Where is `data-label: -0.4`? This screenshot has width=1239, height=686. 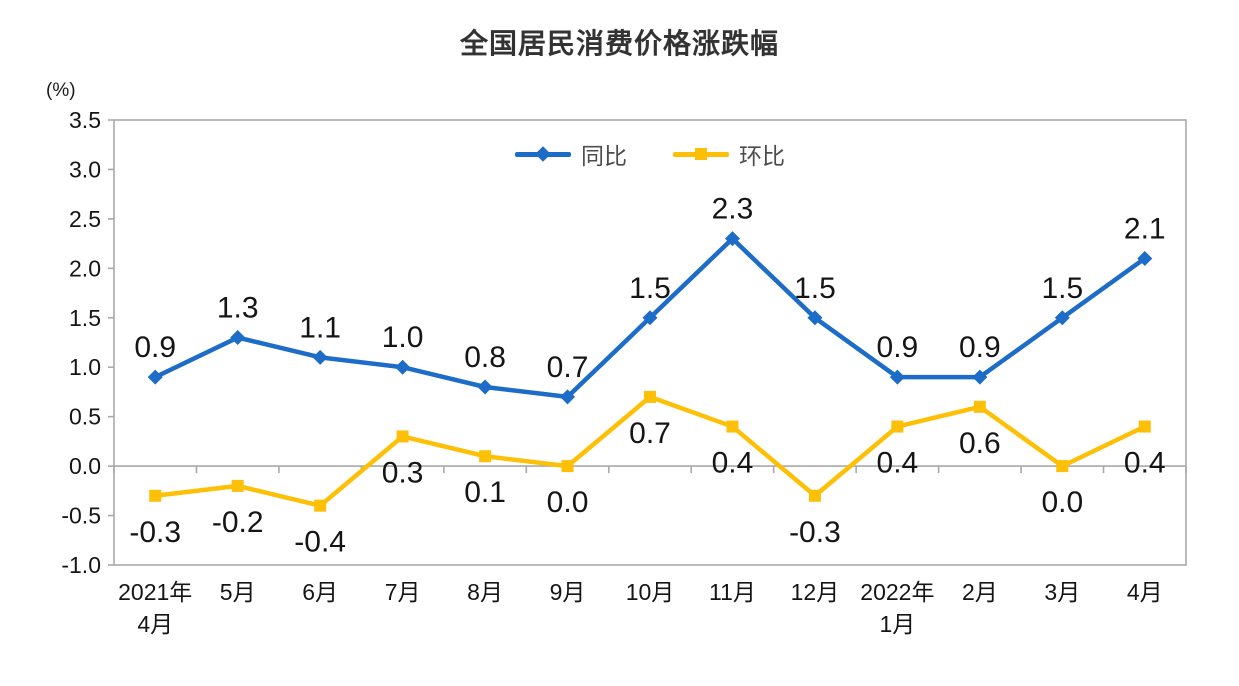
data-label: -0.4 is located at coordinates (320, 542).